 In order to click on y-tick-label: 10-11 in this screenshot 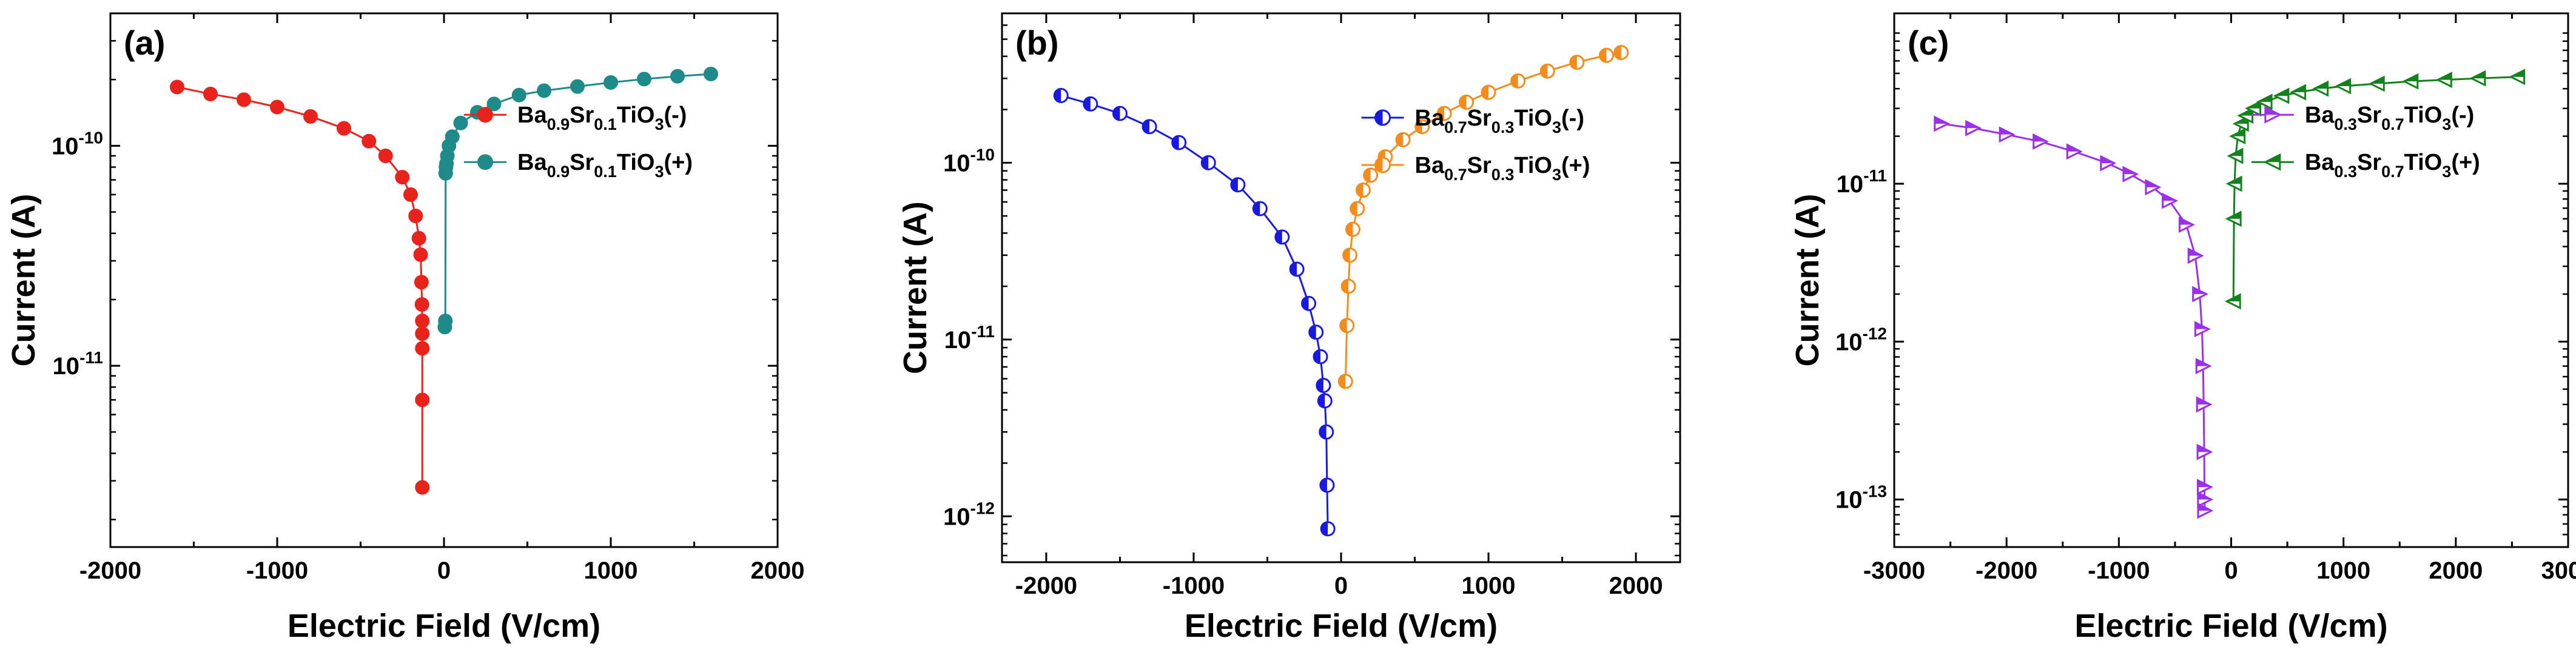, I will do `click(969, 338)`.